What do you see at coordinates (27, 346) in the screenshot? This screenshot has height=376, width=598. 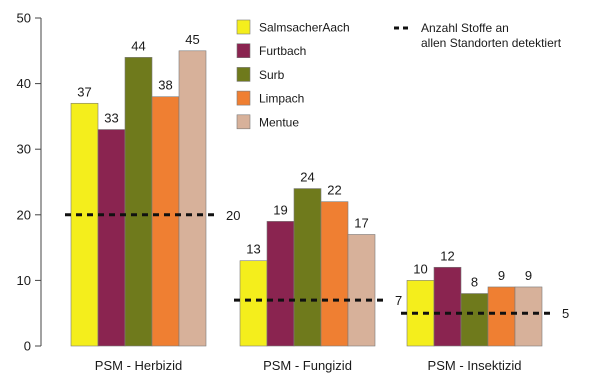 I see `y-tick-label: 0` at bounding box center [27, 346].